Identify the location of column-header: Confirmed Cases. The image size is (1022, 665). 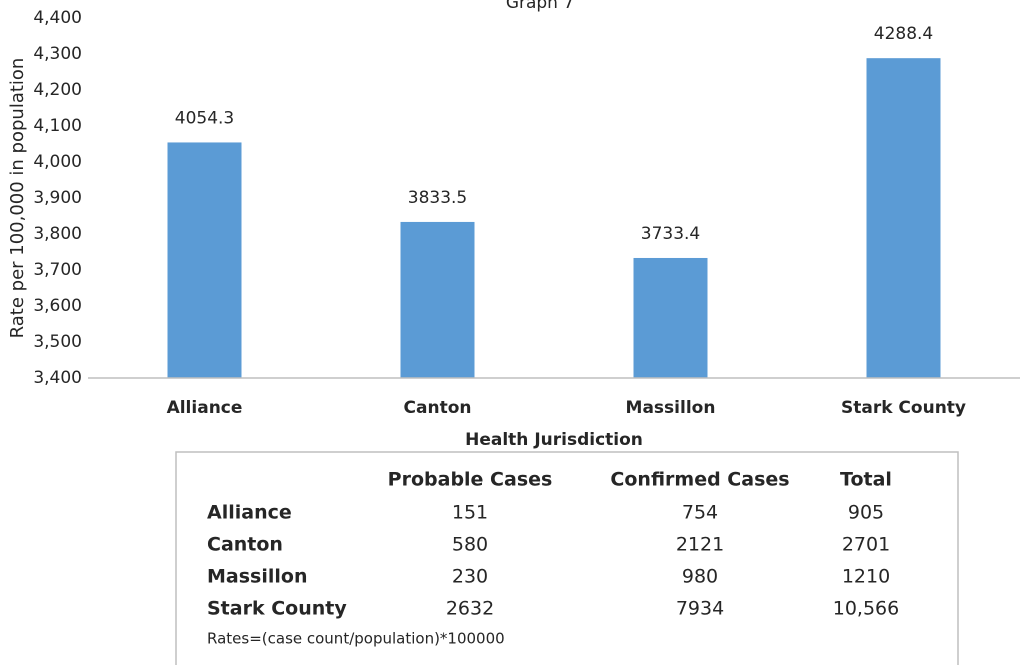
(699, 480).